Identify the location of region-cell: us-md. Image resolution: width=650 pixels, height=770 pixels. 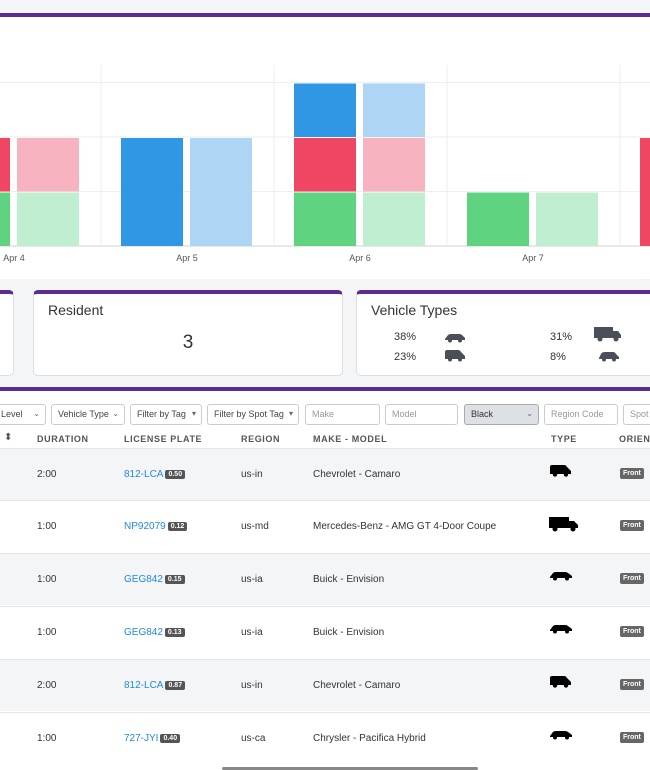
(255, 526).